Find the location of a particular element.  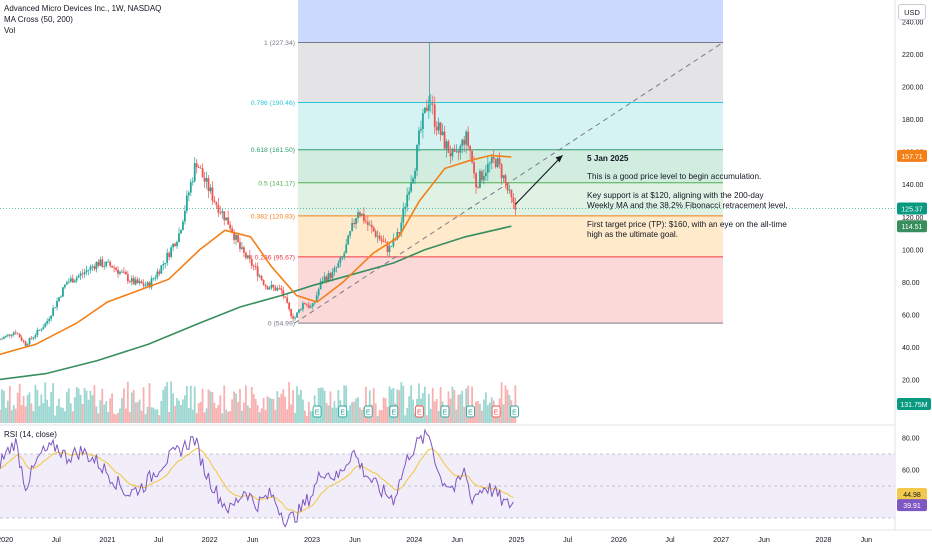

rsi-indicator-label: RSI (14, close) is located at coordinates (30, 434).